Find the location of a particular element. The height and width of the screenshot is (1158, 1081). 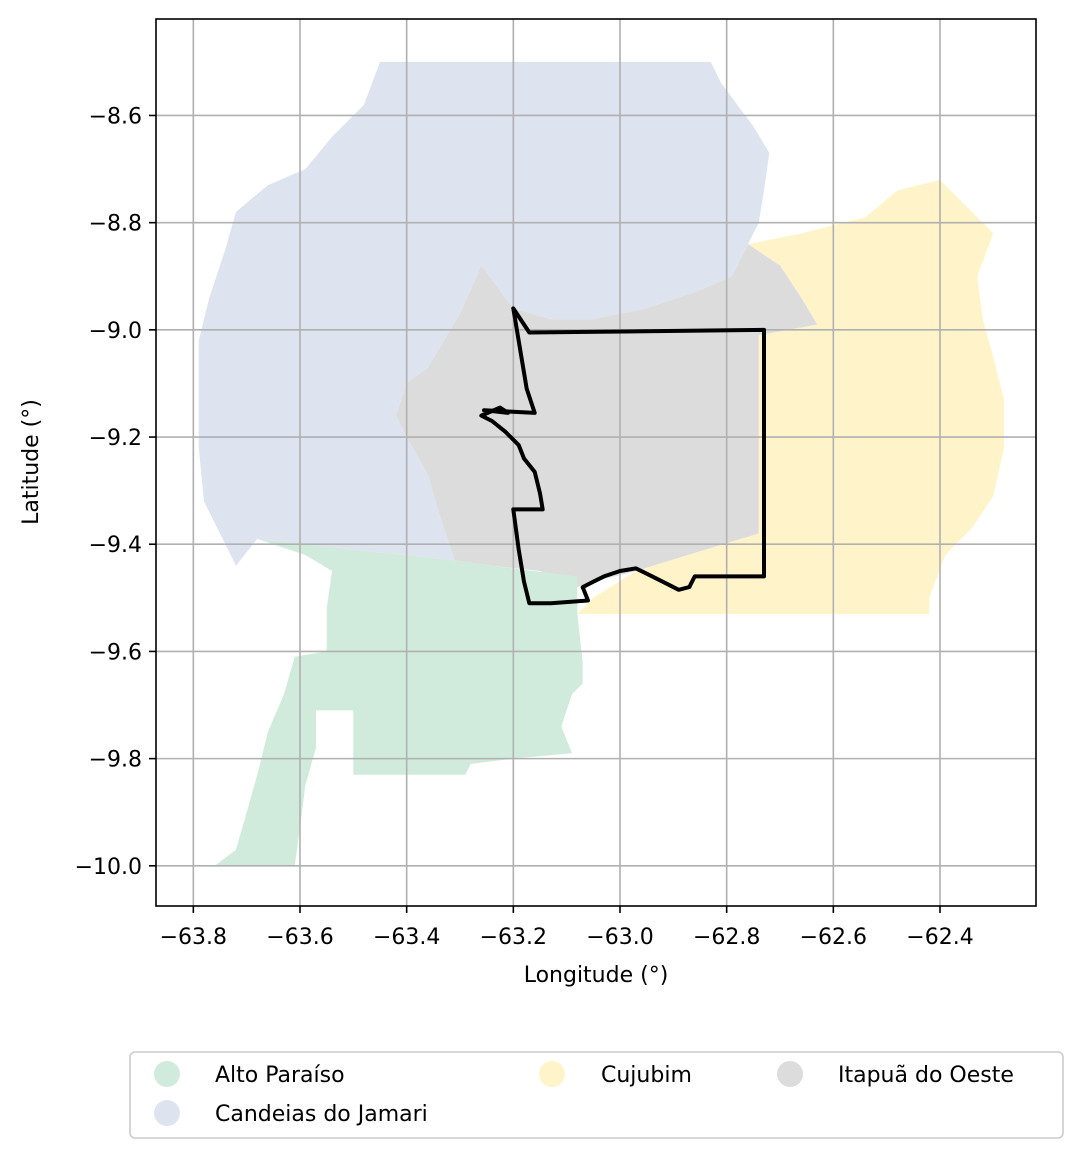

study-area-outline is located at coordinates (622, 456).